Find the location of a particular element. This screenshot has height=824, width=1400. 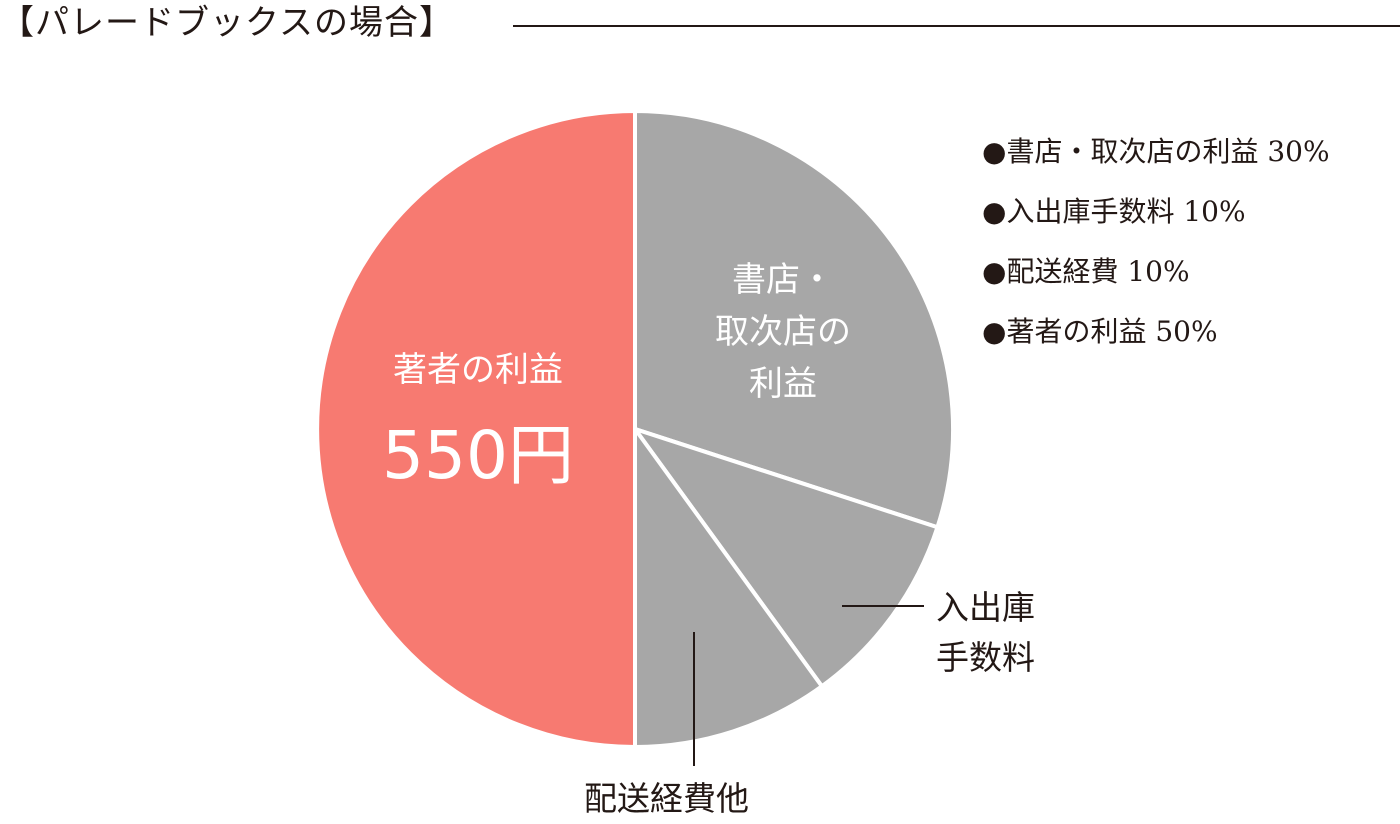

chart-title: 【パレードブックスの場合】 is located at coordinates (227, 23).